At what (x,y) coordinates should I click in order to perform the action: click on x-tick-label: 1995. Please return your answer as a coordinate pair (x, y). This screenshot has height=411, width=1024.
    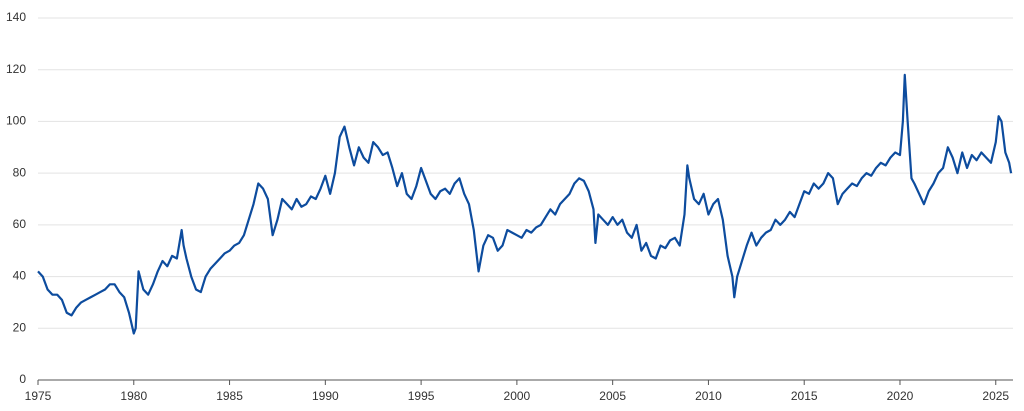
    Looking at the image, I should click on (421, 396).